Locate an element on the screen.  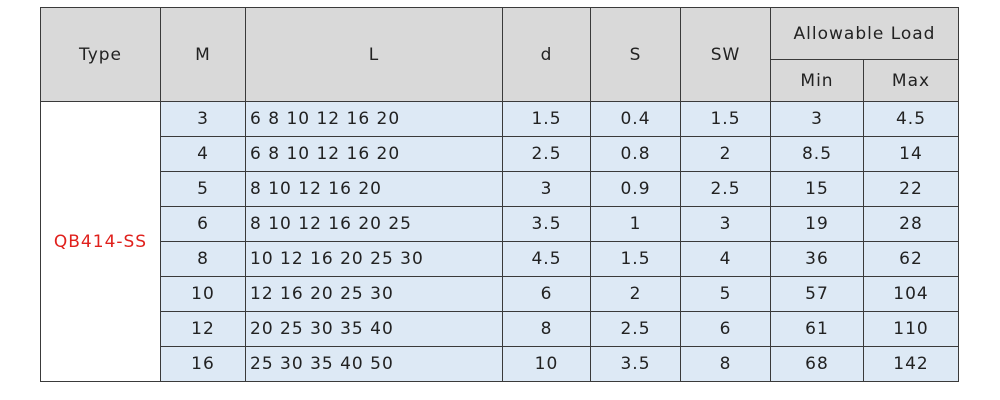
data-cell: 19 is located at coordinates (817, 224).